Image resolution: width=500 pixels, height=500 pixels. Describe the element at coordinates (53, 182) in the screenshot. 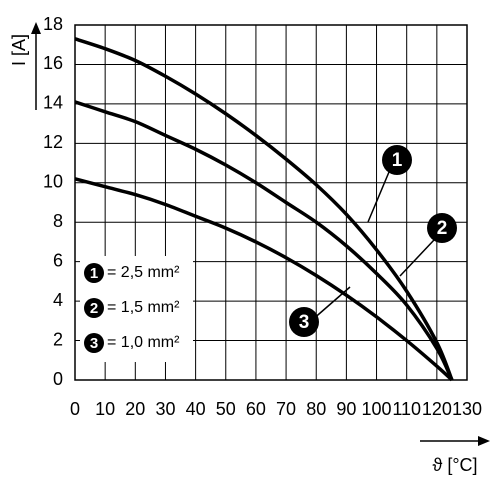

I see `y-tick-label: 10` at that location.